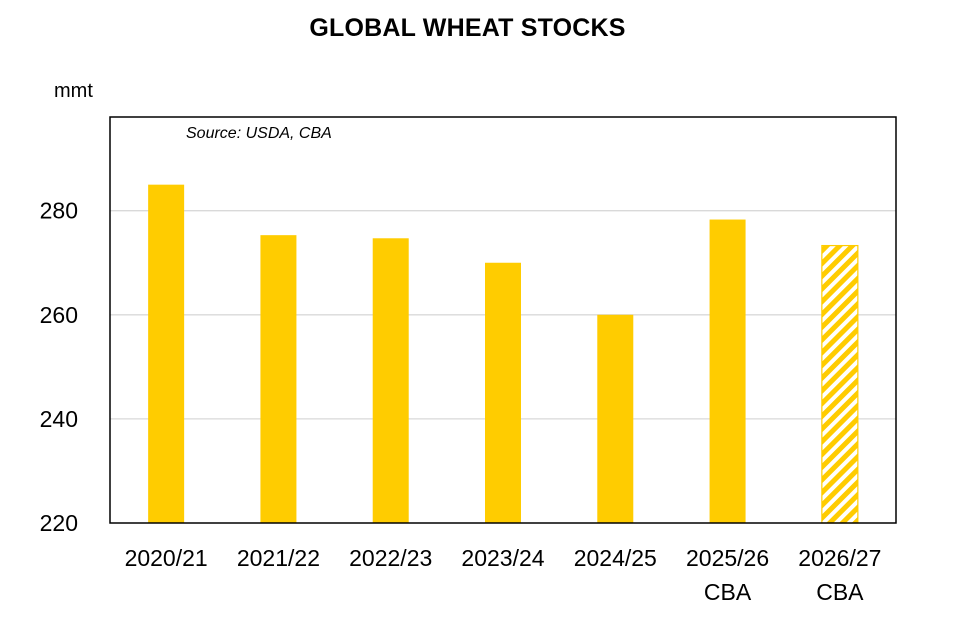  I want to click on y-tick-label: 240, so click(59, 419).